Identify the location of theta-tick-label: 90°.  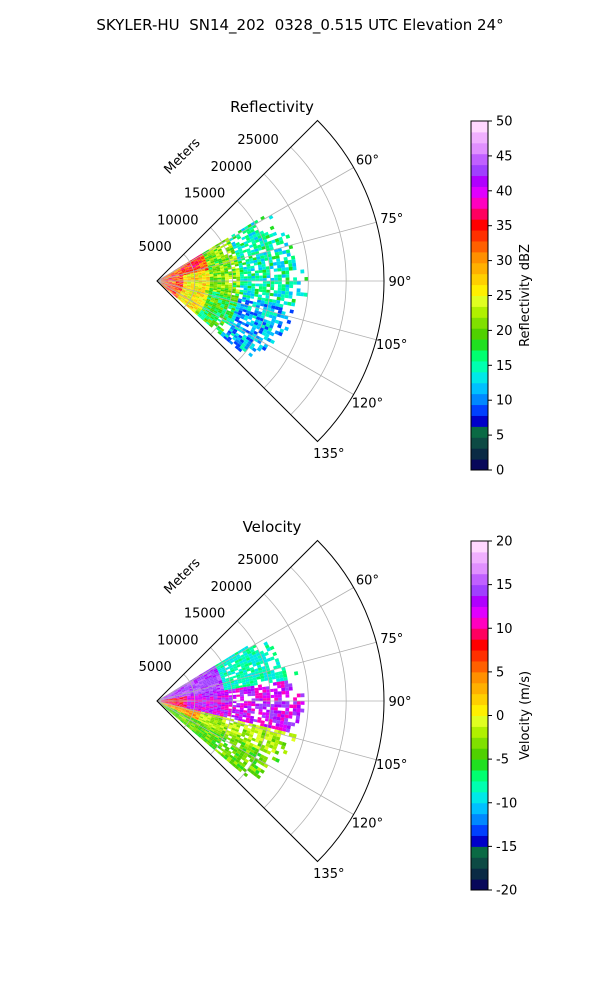
(399, 282).